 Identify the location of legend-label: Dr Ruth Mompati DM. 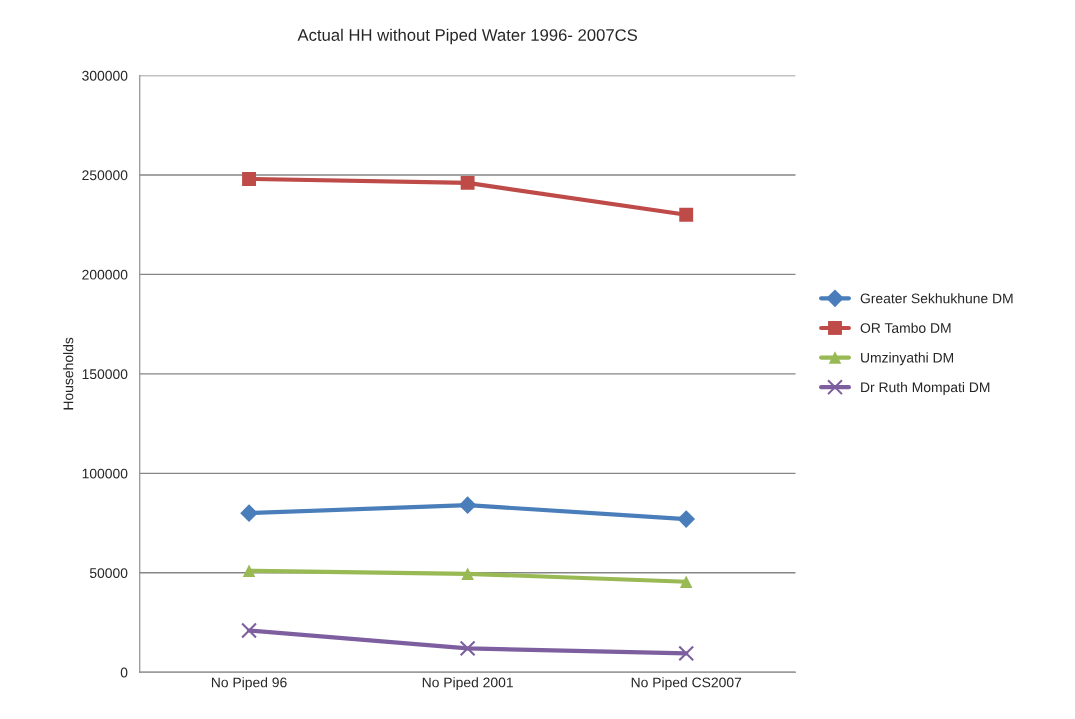
(925, 388).